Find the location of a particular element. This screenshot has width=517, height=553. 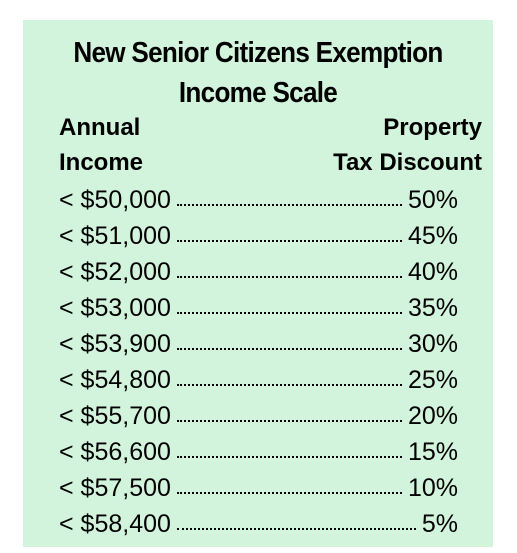

income-threshold: < $50,000 is located at coordinates (115, 200).